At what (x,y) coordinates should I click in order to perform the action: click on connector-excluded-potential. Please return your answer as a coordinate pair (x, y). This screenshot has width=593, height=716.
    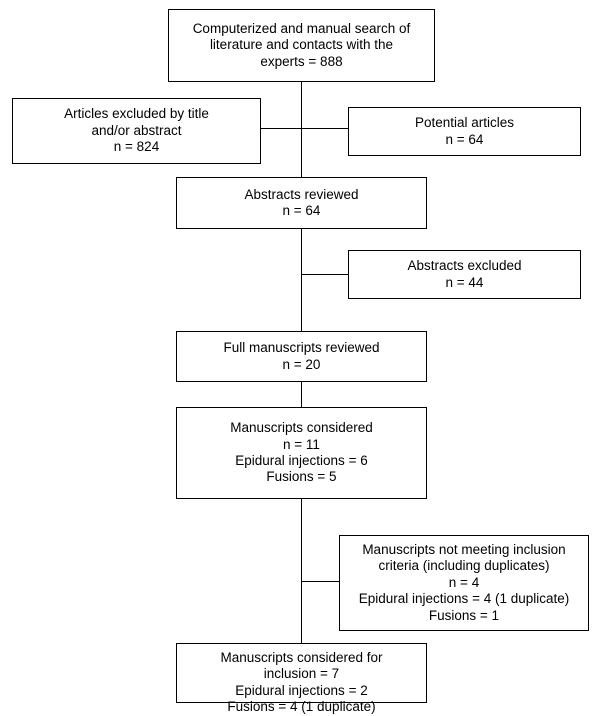
    Looking at the image, I should click on (304, 128).